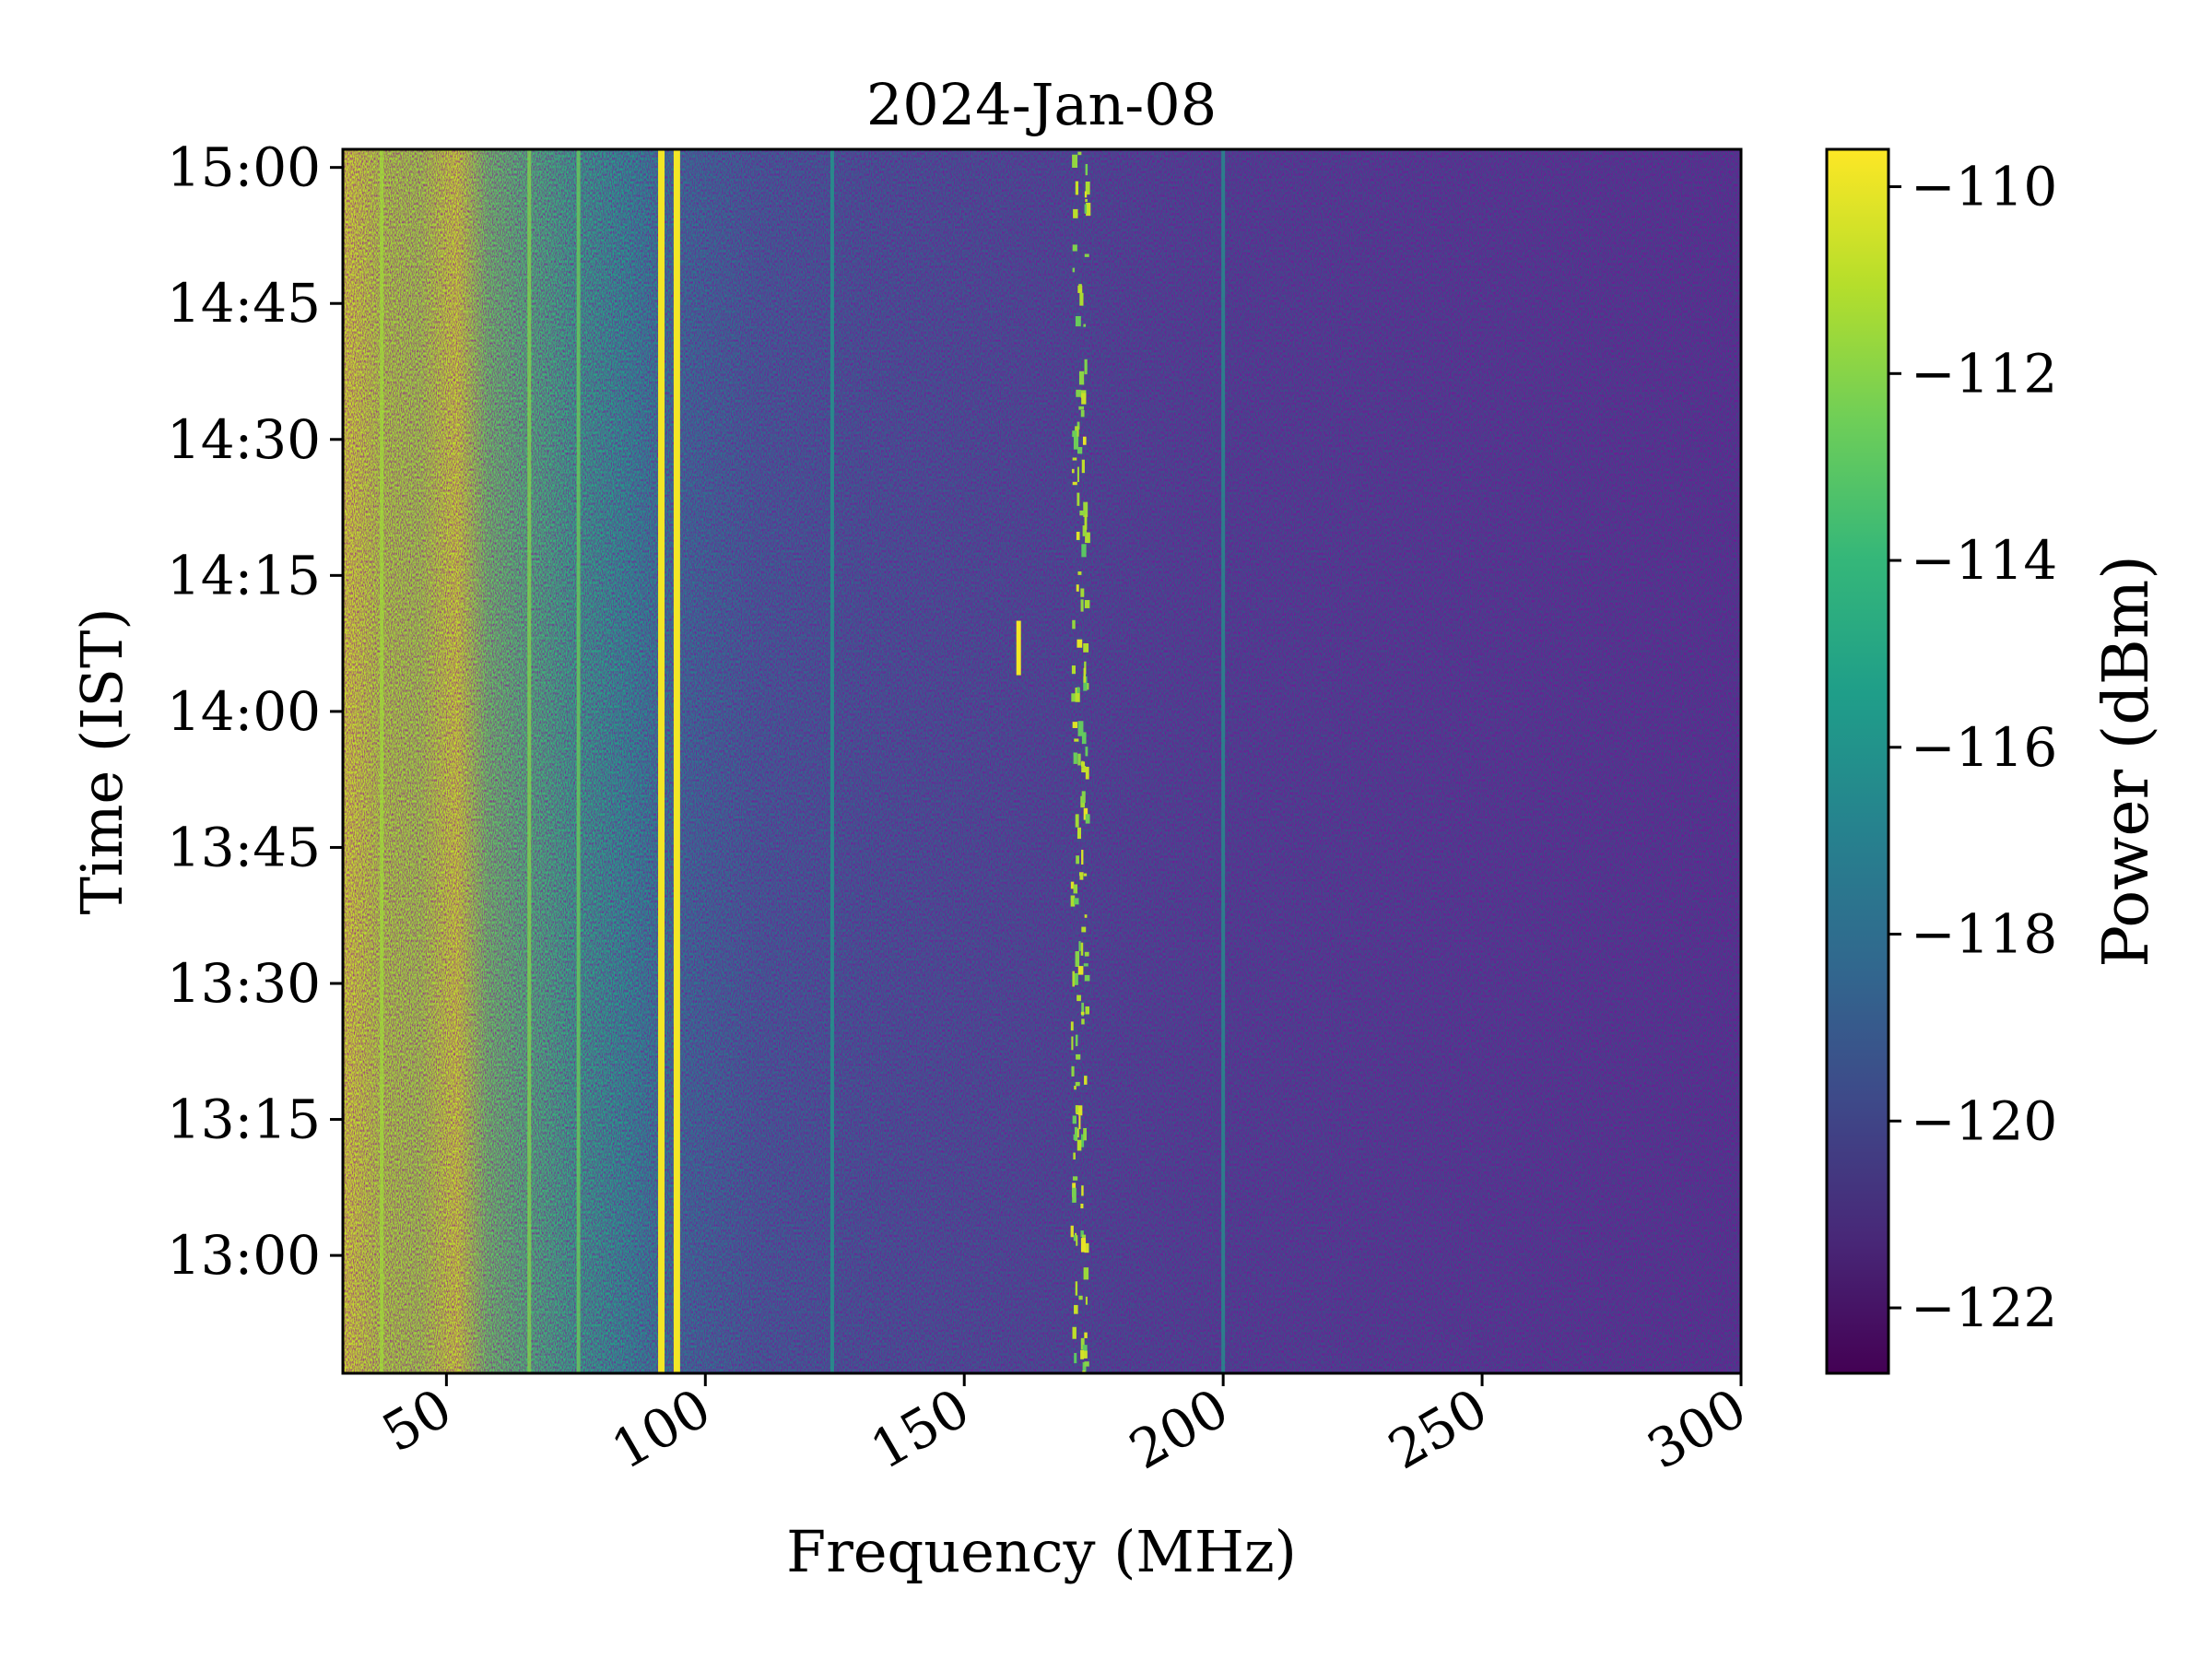 Image resolution: width=2212 pixels, height=1659 pixels. I want to click on x-tick-label: 250, so click(1438, 1428).